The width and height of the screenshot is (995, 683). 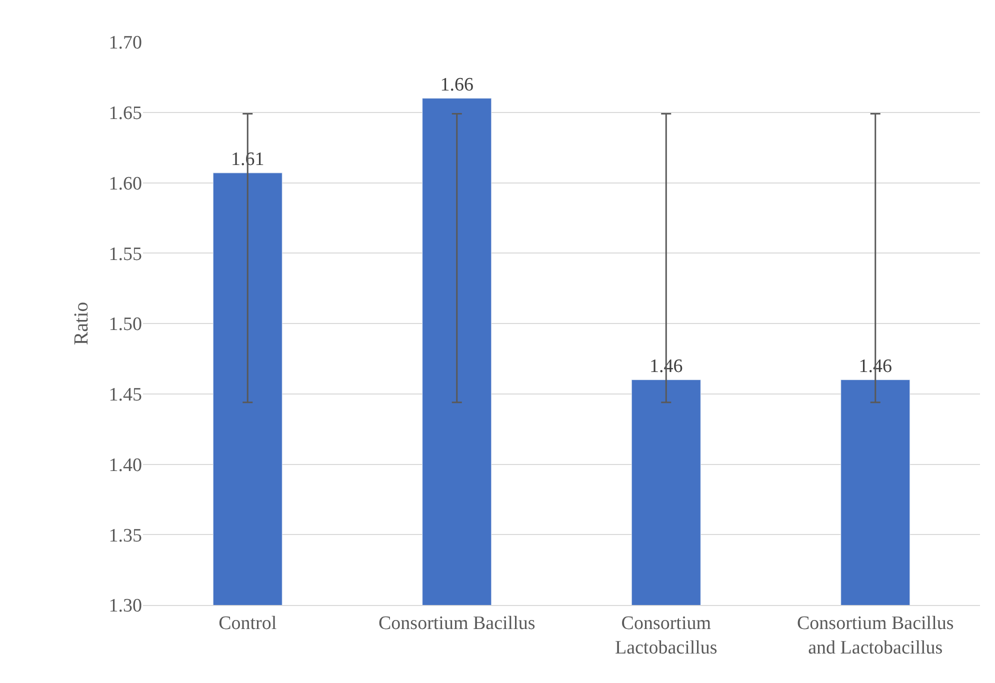 What do you see at coordinates (81, 324) in the screenshot?
I see `y-axis-title: Ratio` at bounding box center [81, 324].